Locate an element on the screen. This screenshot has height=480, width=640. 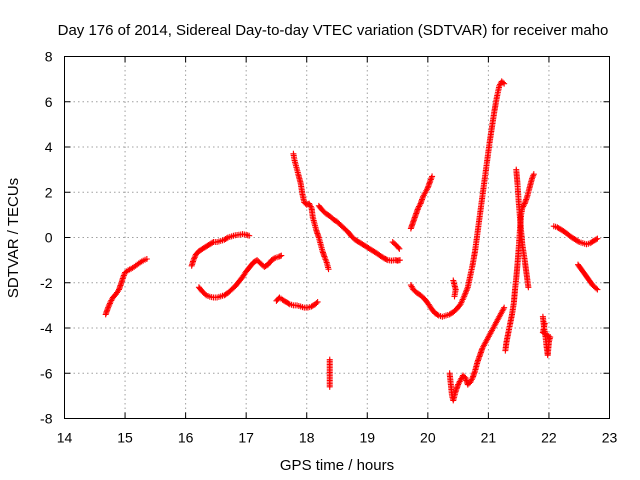
x-tick-label: 21 is located at coordinates (489, 438).